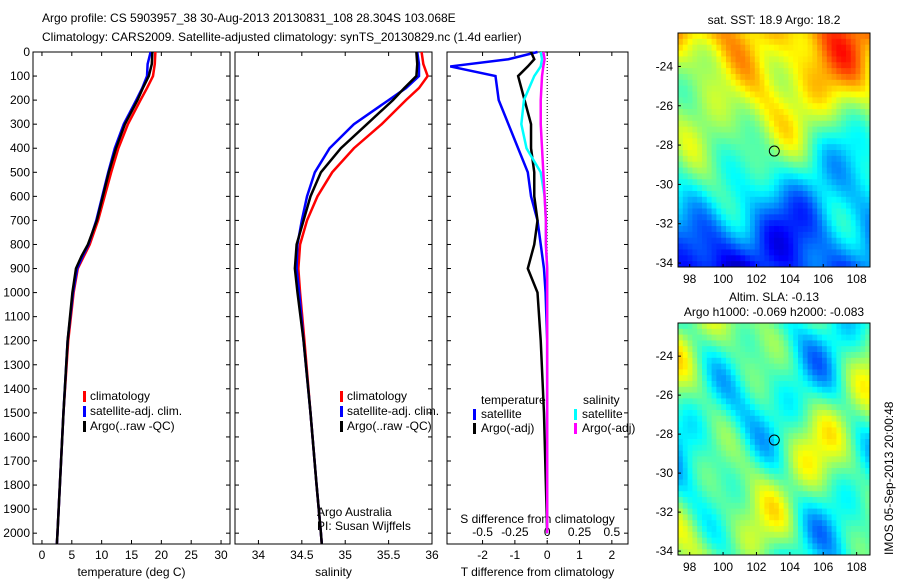 The image size is (900, 585). What do you see at coordinates (333, 572) in the screenshot?
I see `x-axis-label: salinity` at bounding box center [333, 572].